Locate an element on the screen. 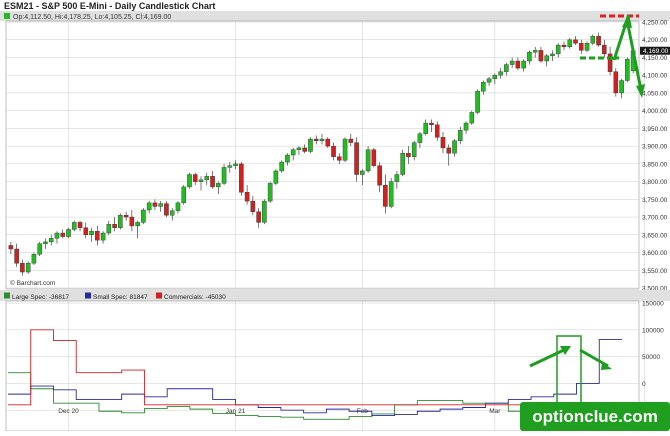 This screenshot has height=436, width=670. brand-badge: optionclue.com is located at coordinates (595, 416).